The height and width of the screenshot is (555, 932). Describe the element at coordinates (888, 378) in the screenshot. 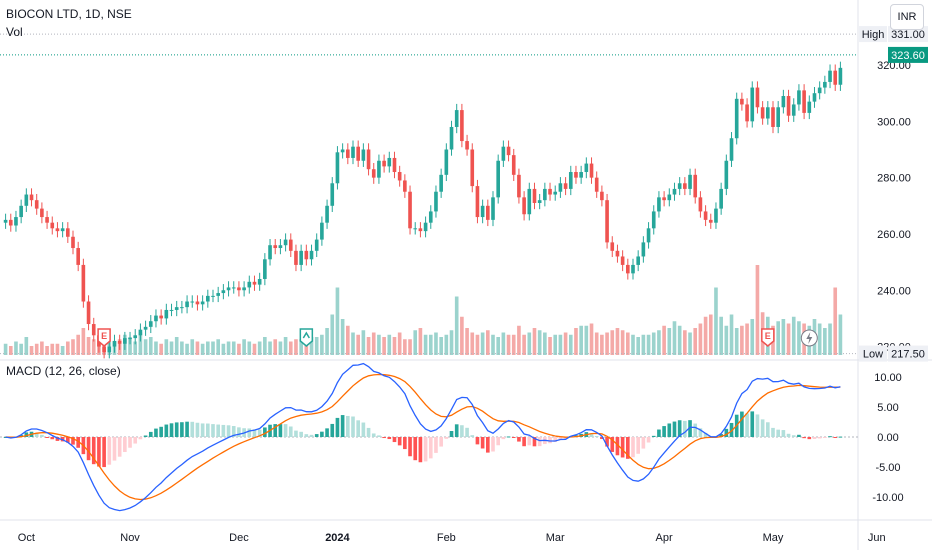

I see `macd-tick-label: 10.00` at that location.